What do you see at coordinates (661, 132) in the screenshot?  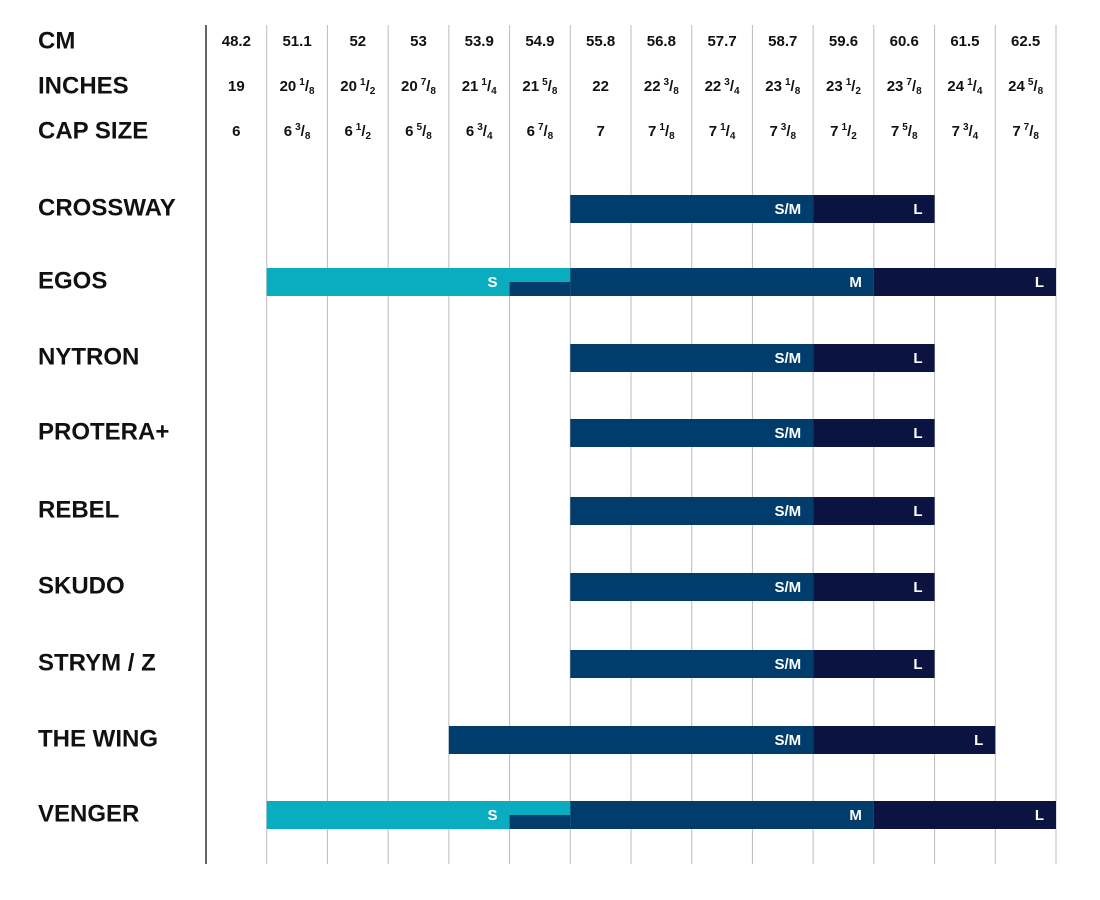 I see `cap-size-cell: 7 1/8` at bounding box center [661, 132].